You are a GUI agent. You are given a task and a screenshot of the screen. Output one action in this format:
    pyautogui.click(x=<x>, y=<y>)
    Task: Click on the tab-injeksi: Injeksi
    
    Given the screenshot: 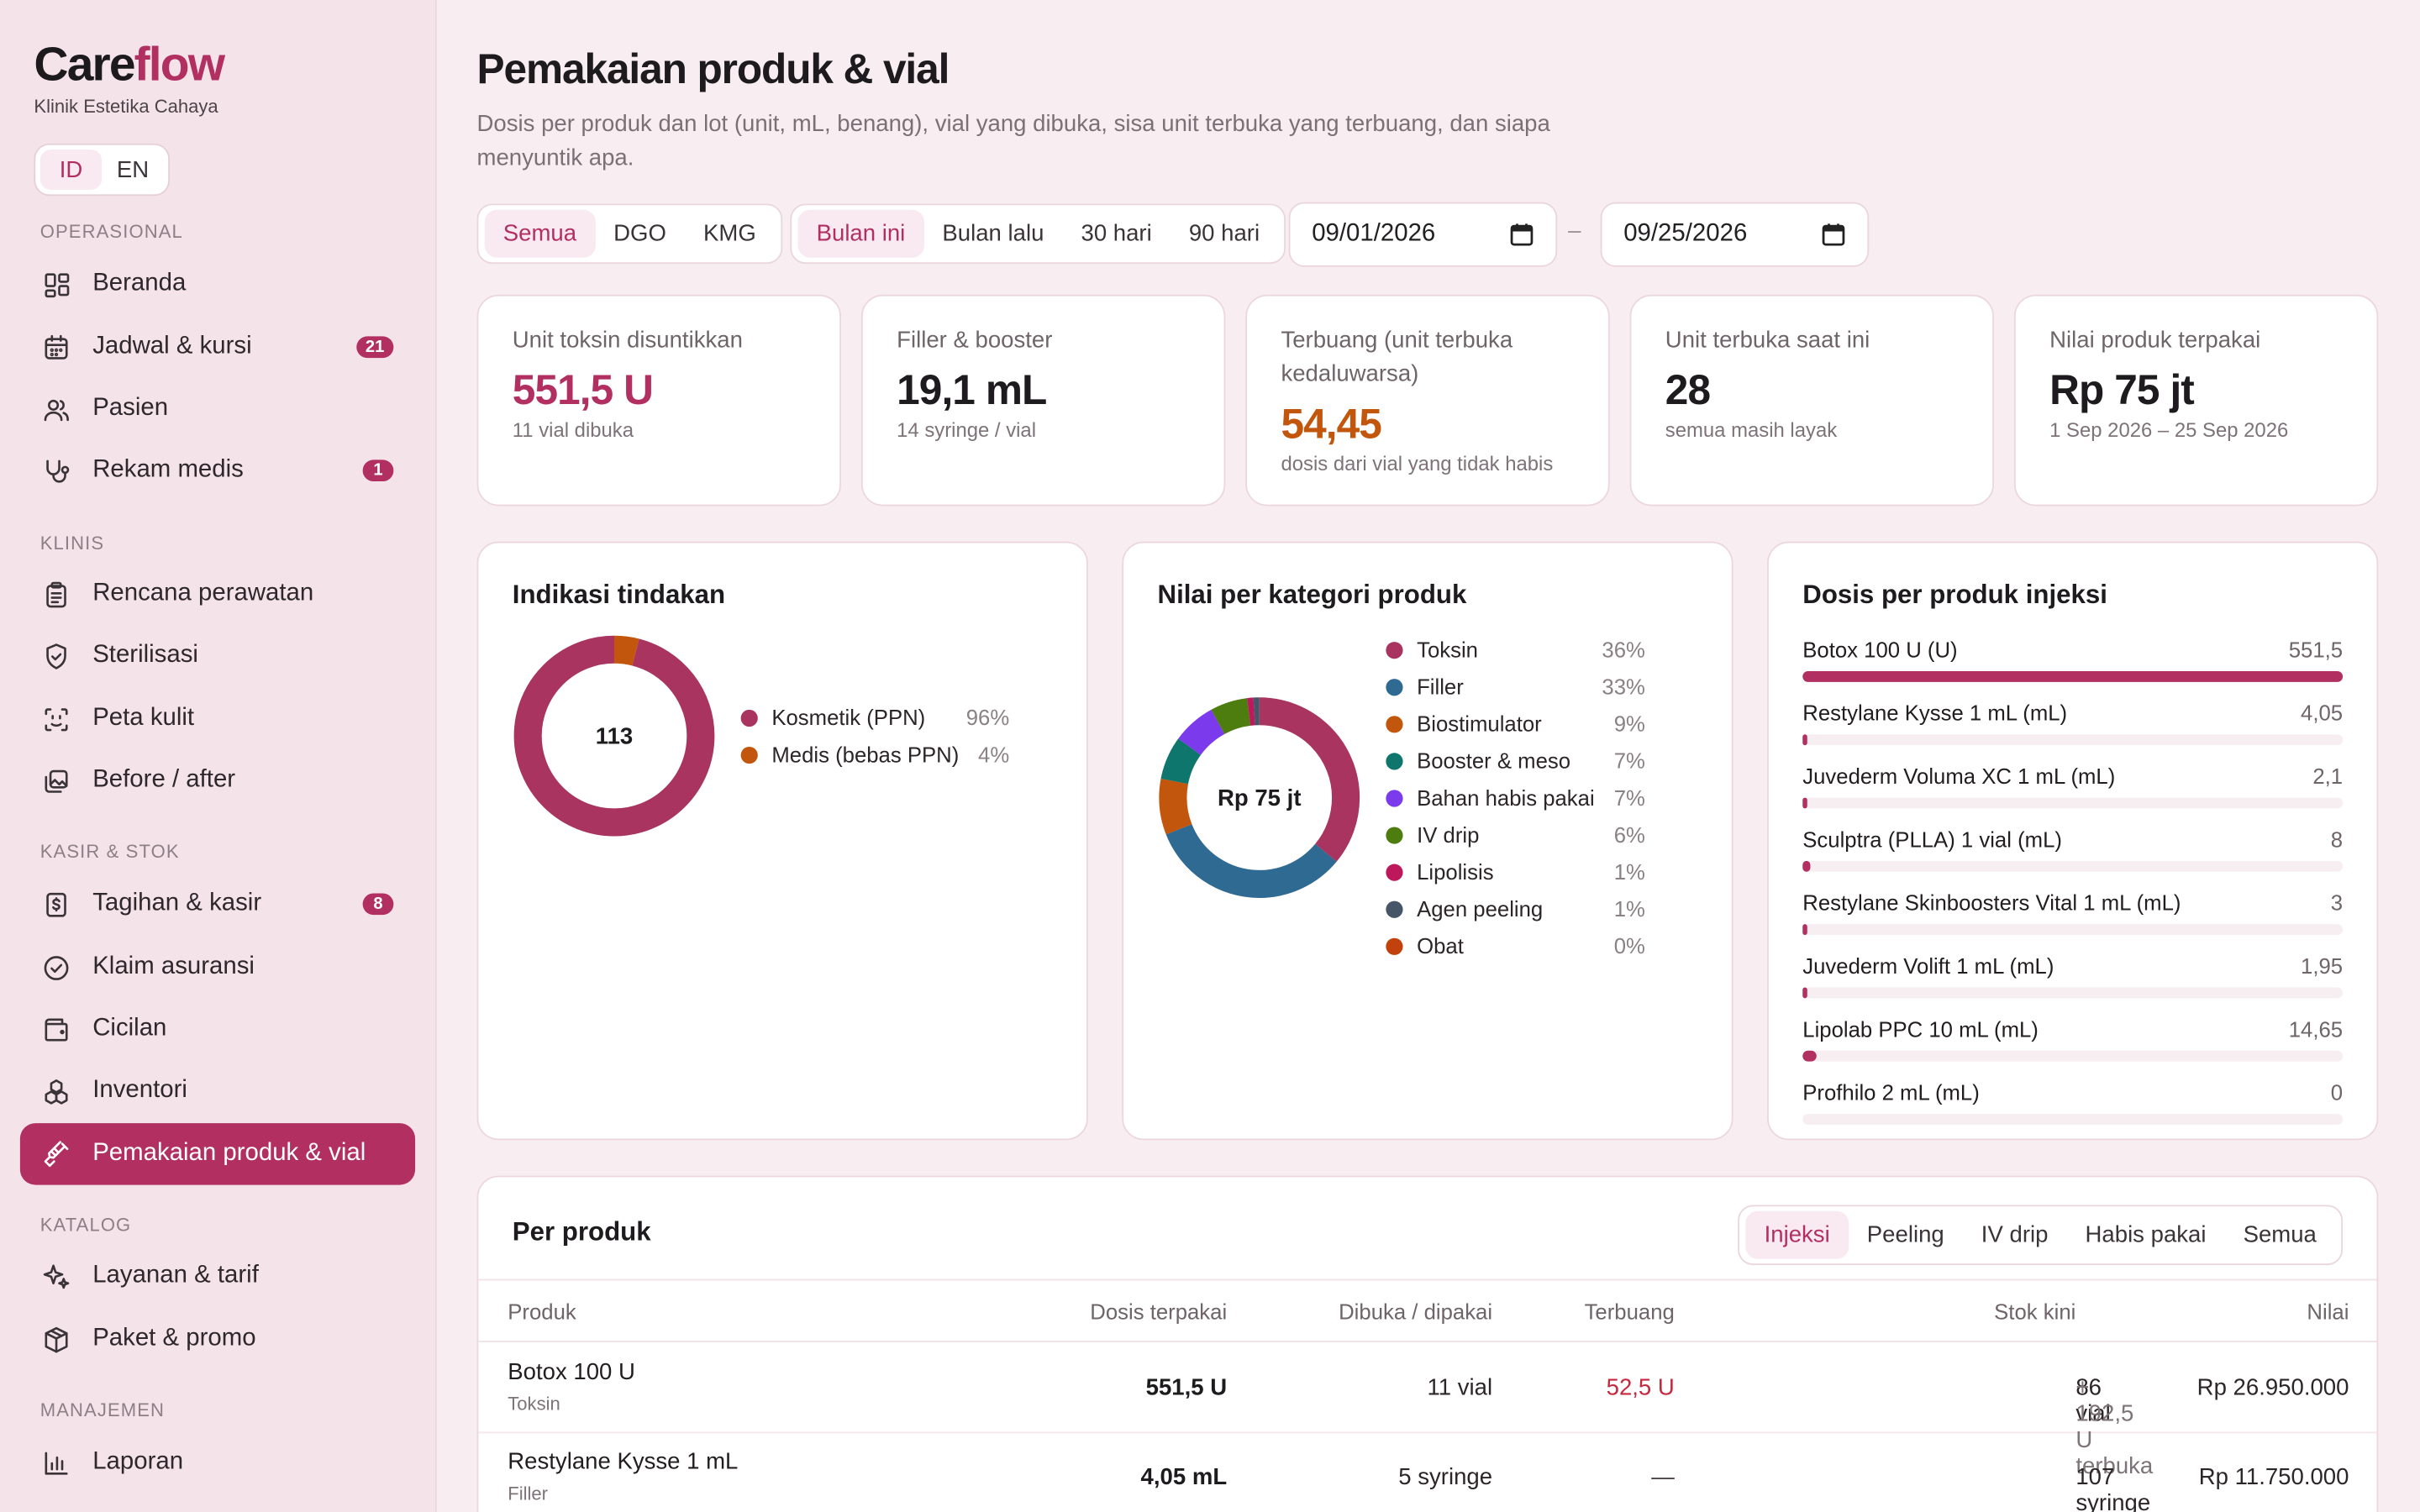 What is the action you would take?
    pyautogui.click(x=1797, y=1234)
    